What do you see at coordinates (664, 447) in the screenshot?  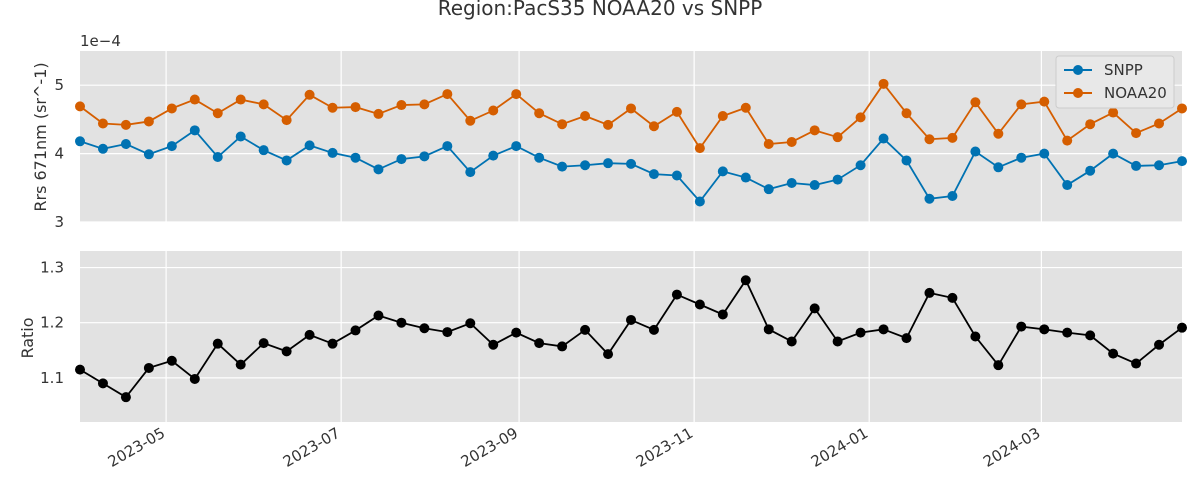 I see `x-tick-2023-11: 2023-11` at bounding box center [664, 447].